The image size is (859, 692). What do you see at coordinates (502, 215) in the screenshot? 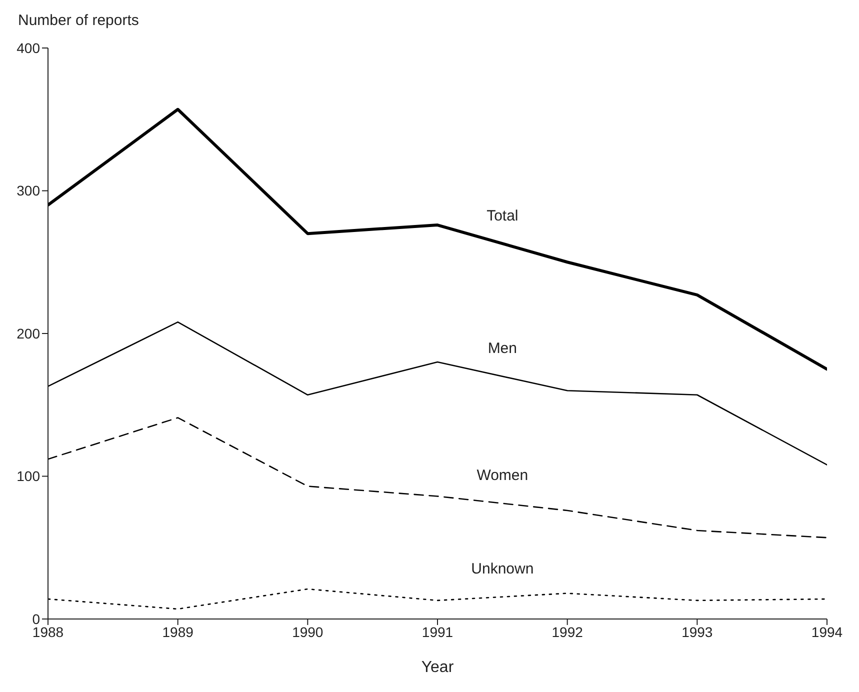
I see `series-label: Total` at bounding box center [502, 215].